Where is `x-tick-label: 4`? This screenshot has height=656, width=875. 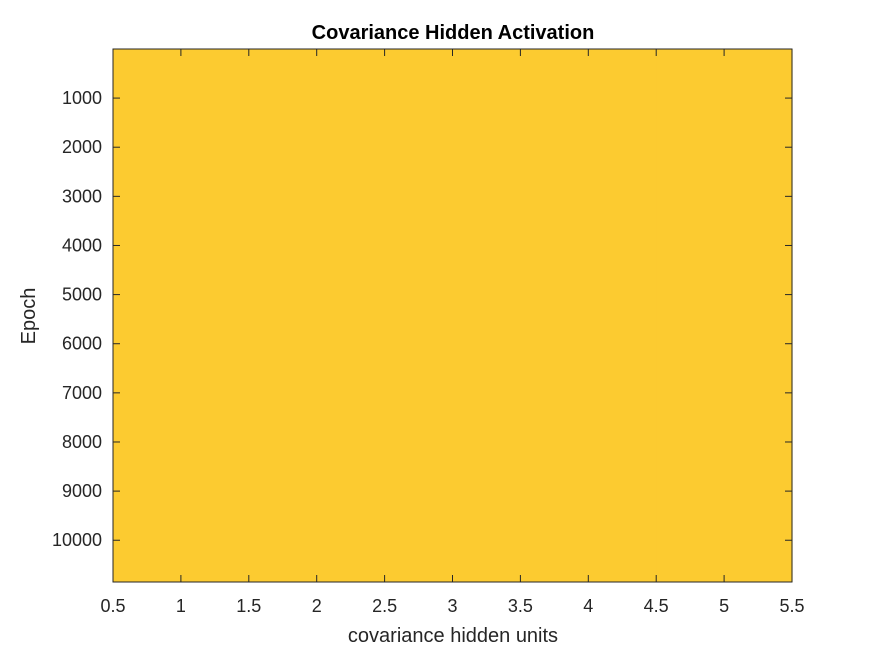 x-tick-label: 4 is located at coordinates (588, 606).